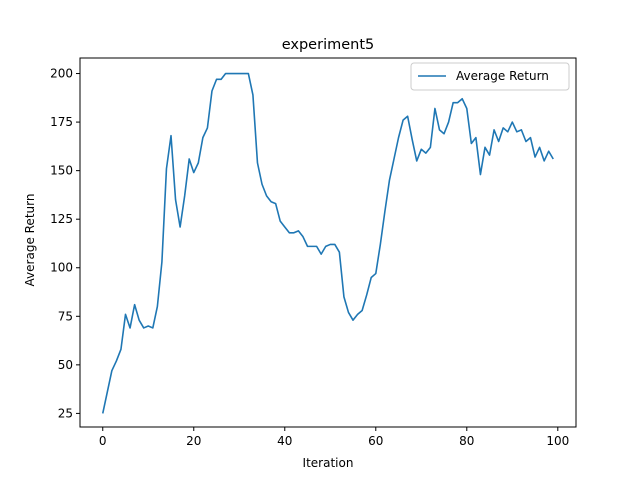 The height and width of the screenshot is (480, 640). What do you see at coordinates (61, 122) in the screenshot?
I see `y-tick-label: 175` at bounding box center [61, 122].